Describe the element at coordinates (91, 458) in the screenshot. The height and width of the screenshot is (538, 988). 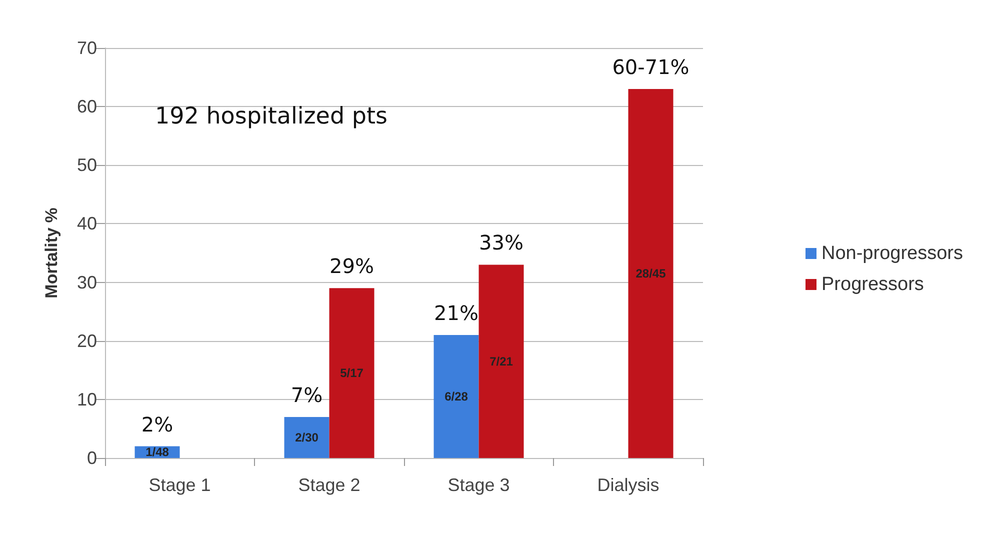
I see `y-tick-label: 0` at that location.